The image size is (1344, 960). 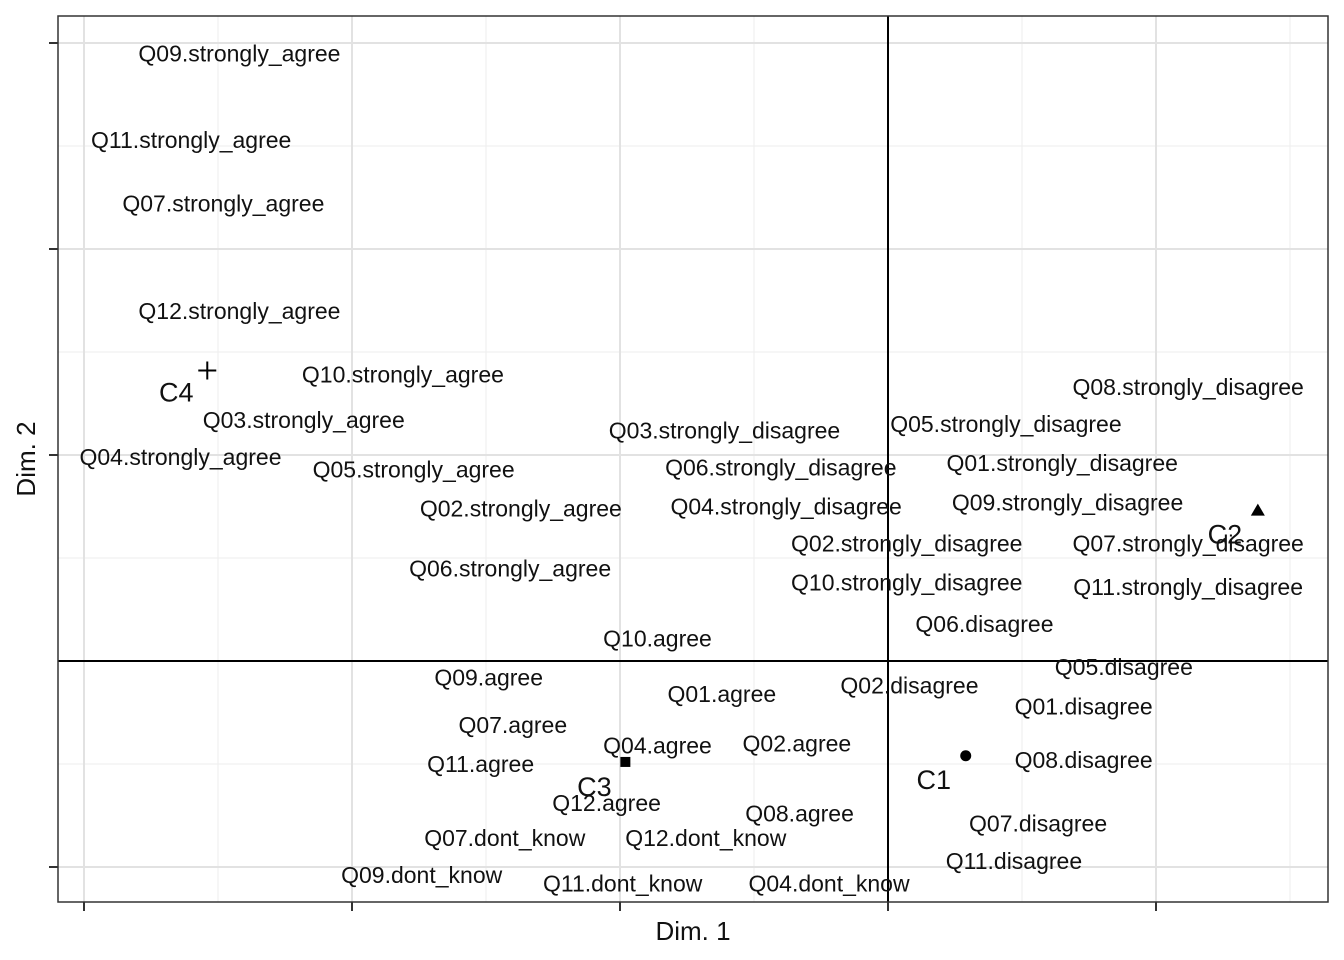 What do you see at coordinates (933, 780) in the screenshot?
I see `cluster-label: C1` at bounding box center [933, 780].